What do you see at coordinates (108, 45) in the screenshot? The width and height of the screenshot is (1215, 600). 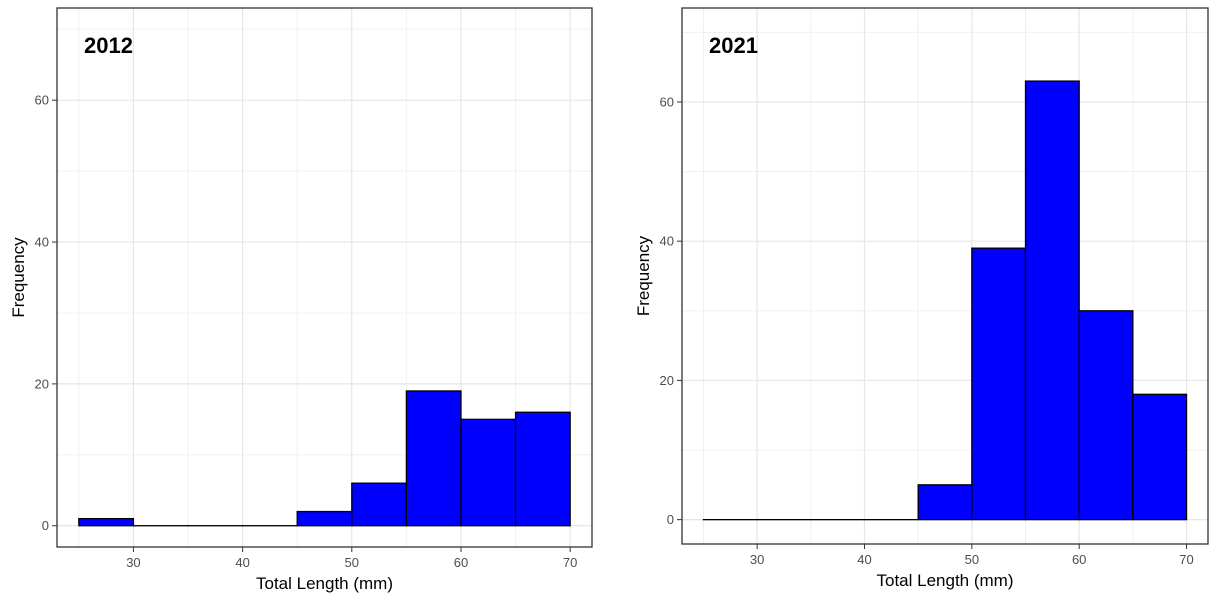 I see `panel-title: 2012` at bounding box center [108, 45].